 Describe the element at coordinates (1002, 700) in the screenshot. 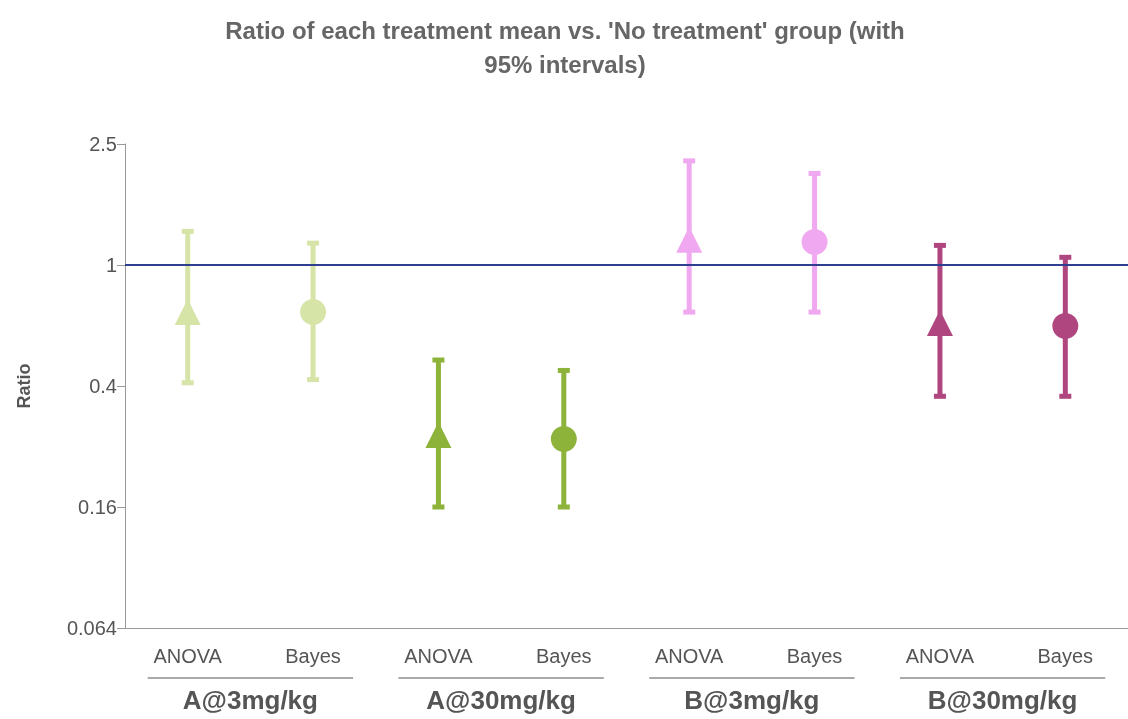

I see `text: B@30mg/kg` at that location.